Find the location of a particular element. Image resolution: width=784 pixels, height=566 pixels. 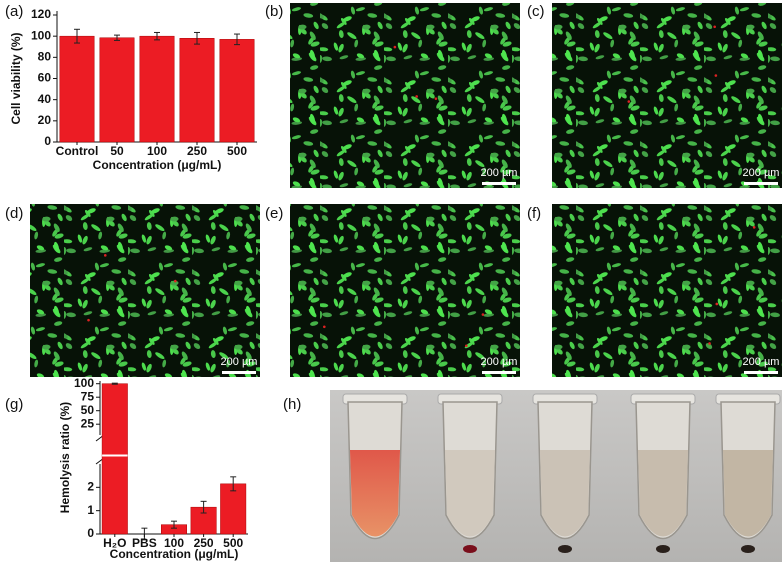

panel-label: (a) is located at coordinates (14, 11).